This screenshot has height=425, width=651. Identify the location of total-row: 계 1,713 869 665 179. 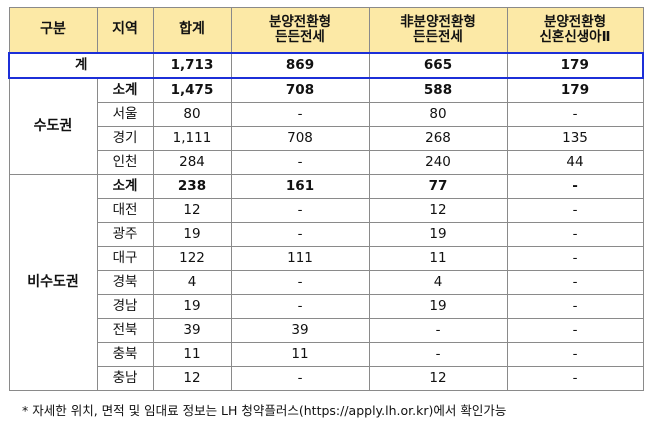
(326, 65).